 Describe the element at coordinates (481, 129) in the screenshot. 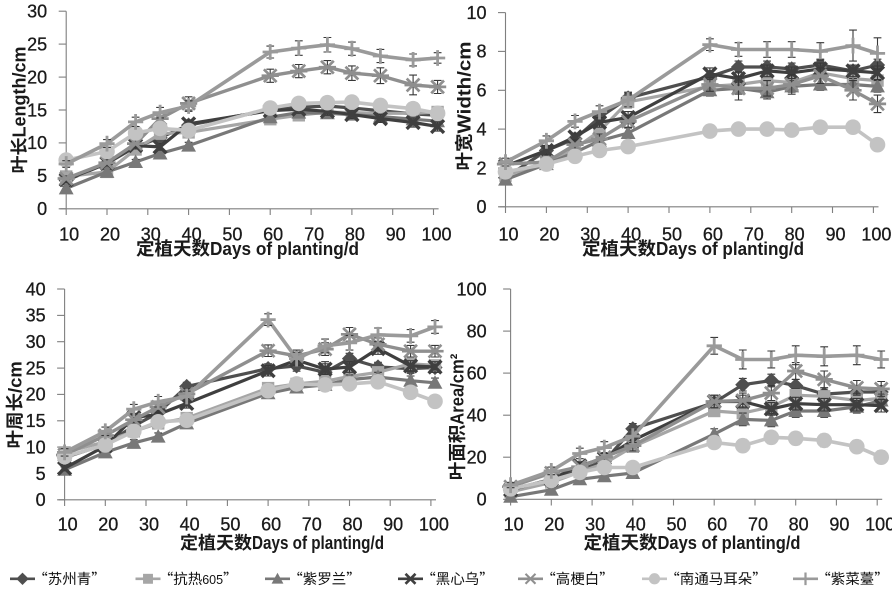

I see `svg-text: 4` at that location.